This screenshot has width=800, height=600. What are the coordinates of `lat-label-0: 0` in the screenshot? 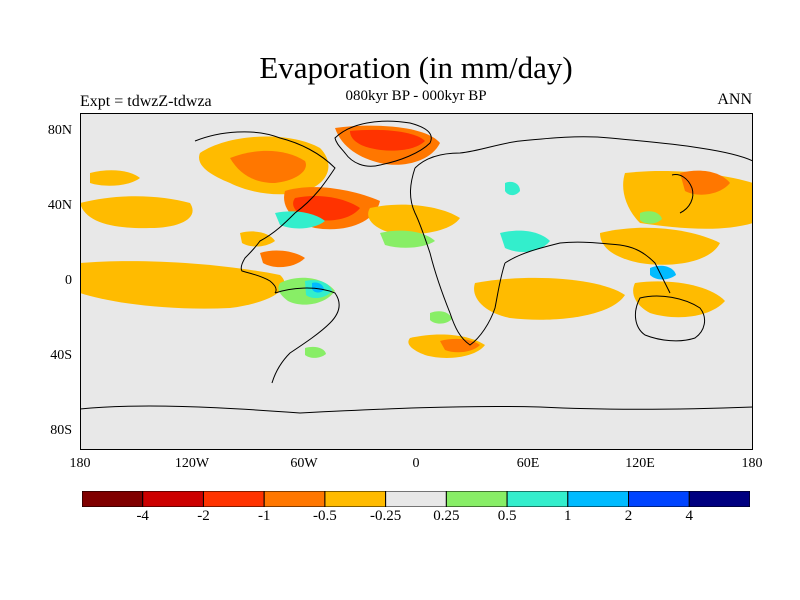 It's located at (68, 280).